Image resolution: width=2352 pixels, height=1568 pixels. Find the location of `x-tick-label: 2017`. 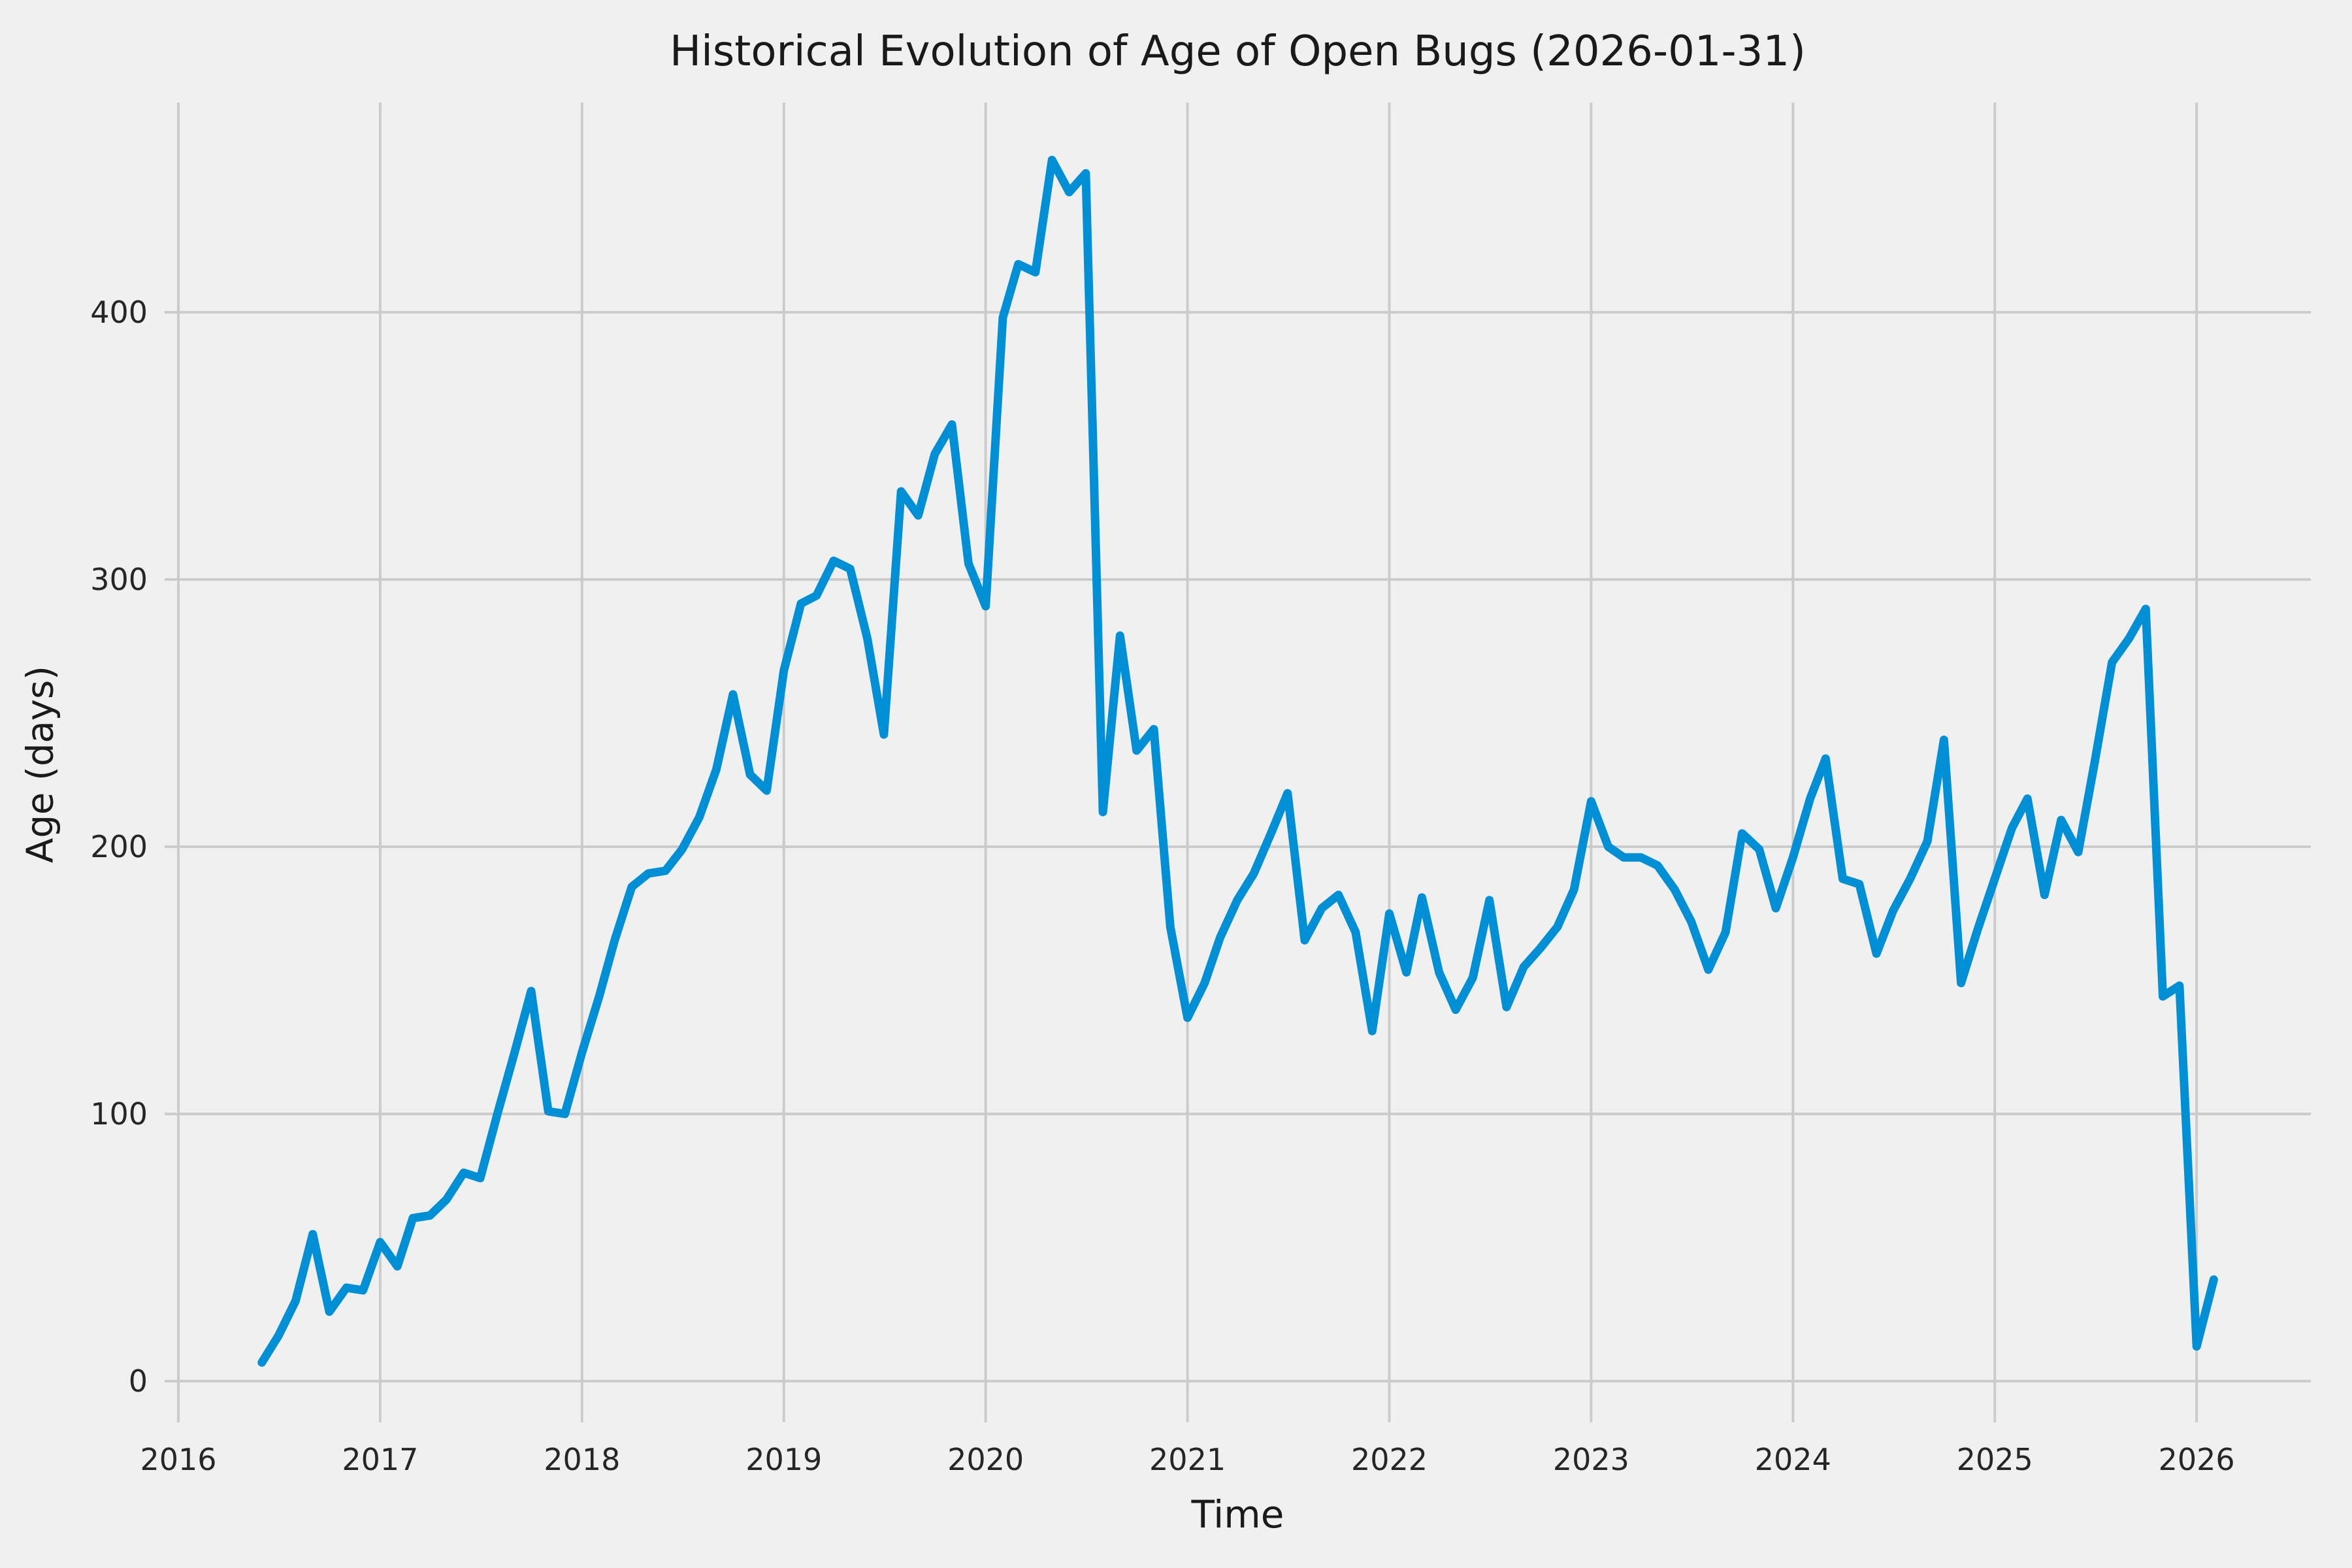

x-tick-label: 2017 is located at coordinates (380, 1459).